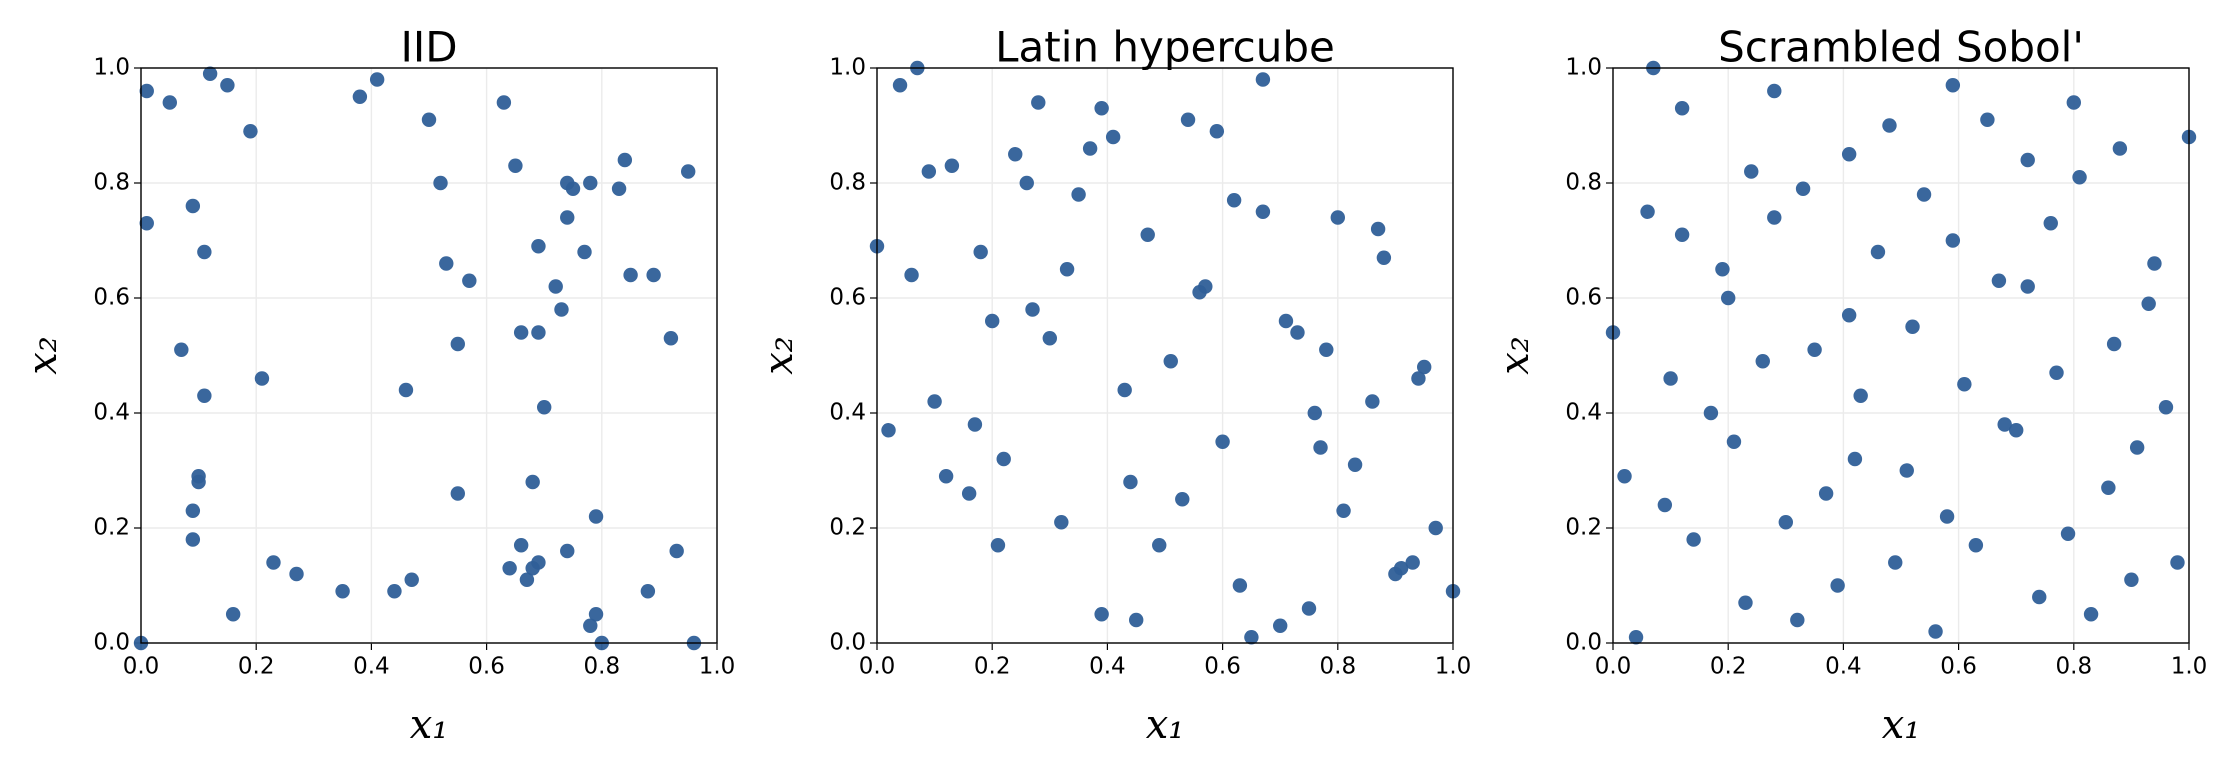 The width and height of the screenshot is (2230, 770). Describe the element at coordinates (847, 183) in the screenshot. I see `y-tick-label: 0.8` at that location.